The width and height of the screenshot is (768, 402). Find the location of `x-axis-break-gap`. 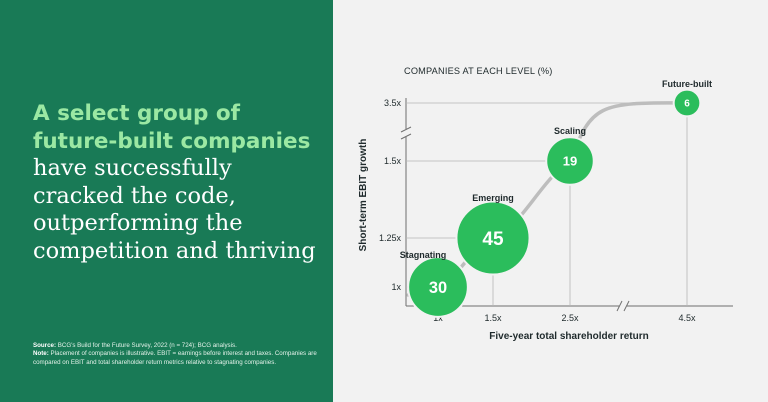

x-axis-break-gap is located at coordinates (623, 306).